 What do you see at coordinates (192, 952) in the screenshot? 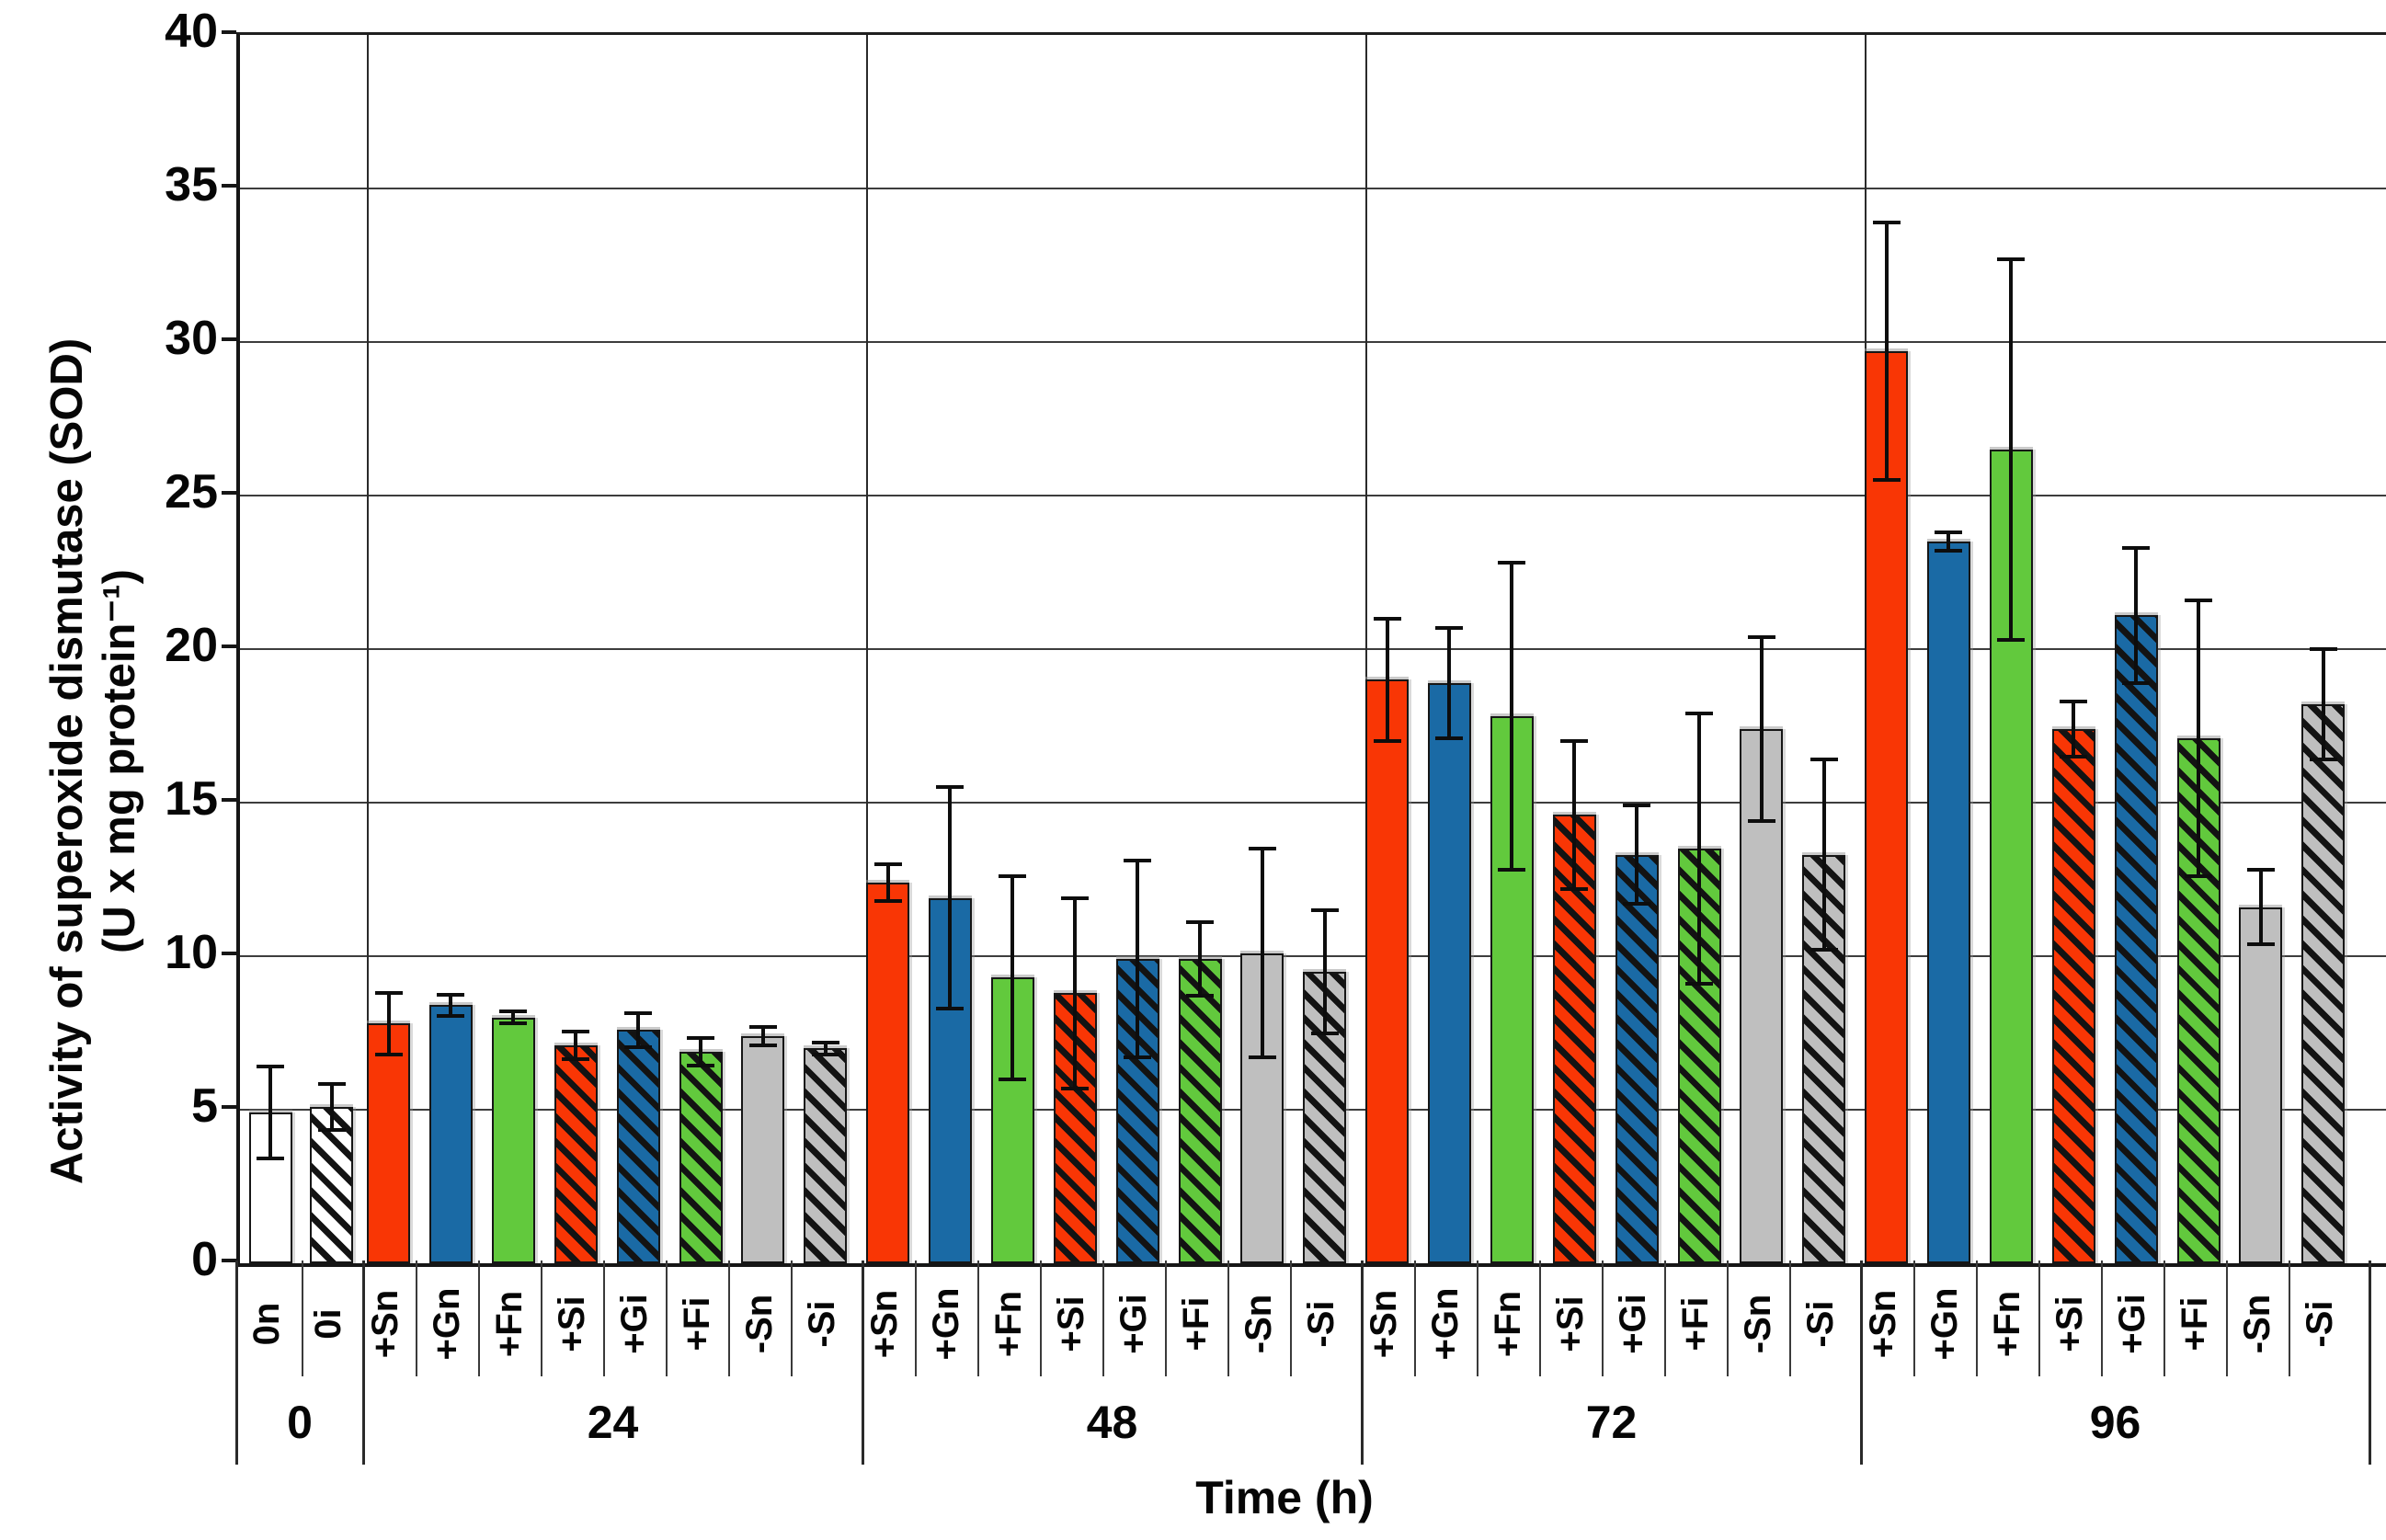
I see `y-tick-label: 10` at bounding box center [192, 952].